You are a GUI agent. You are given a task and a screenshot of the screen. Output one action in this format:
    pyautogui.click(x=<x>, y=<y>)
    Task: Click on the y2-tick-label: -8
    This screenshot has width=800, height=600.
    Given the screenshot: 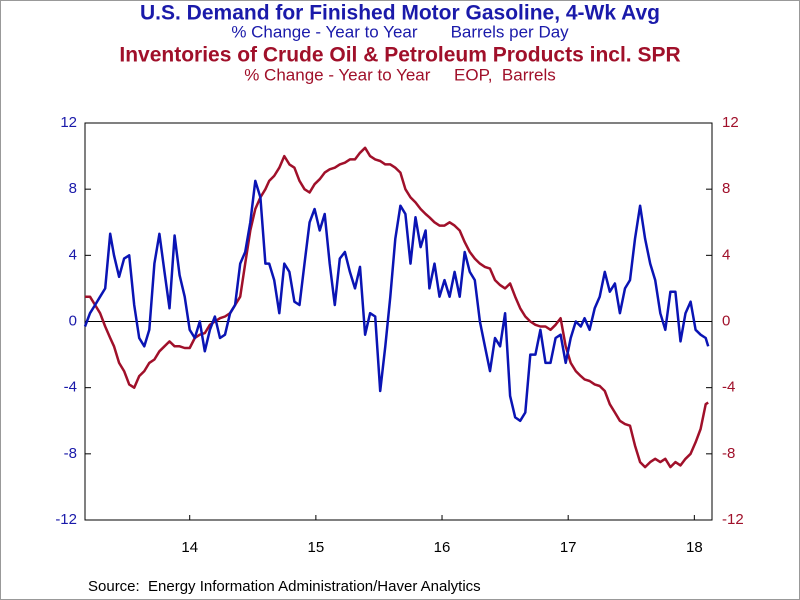 What is the action you would take?
    pyautogui.click(x=728, y=453)
    